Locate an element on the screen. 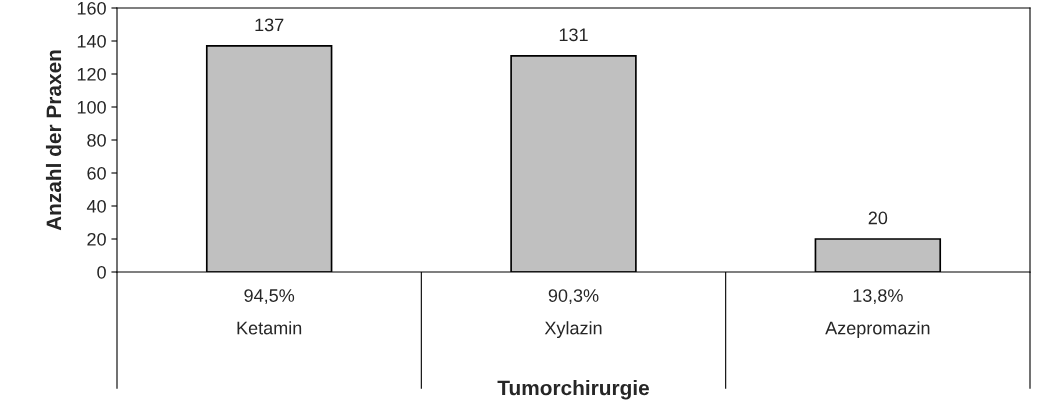  y-tick-label: 120 is located at coordinates (91, 74).